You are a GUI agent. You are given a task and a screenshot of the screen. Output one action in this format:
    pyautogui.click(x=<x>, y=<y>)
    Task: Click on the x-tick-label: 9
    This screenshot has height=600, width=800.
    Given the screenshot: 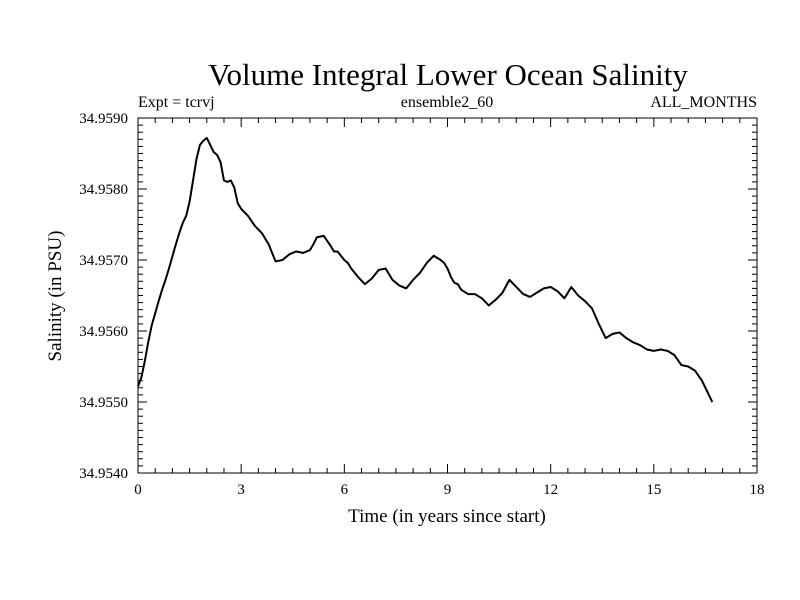 What is the action you would take?
    pyautogui.click(x=448, y=490)
    